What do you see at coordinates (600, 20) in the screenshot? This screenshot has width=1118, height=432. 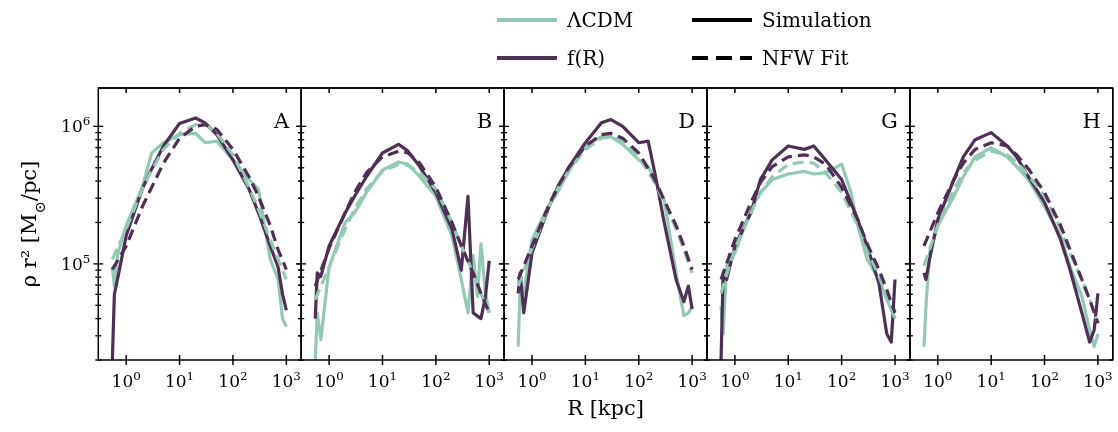 I see `legend-label: ΛCDM` at bounding box center [600, 20].